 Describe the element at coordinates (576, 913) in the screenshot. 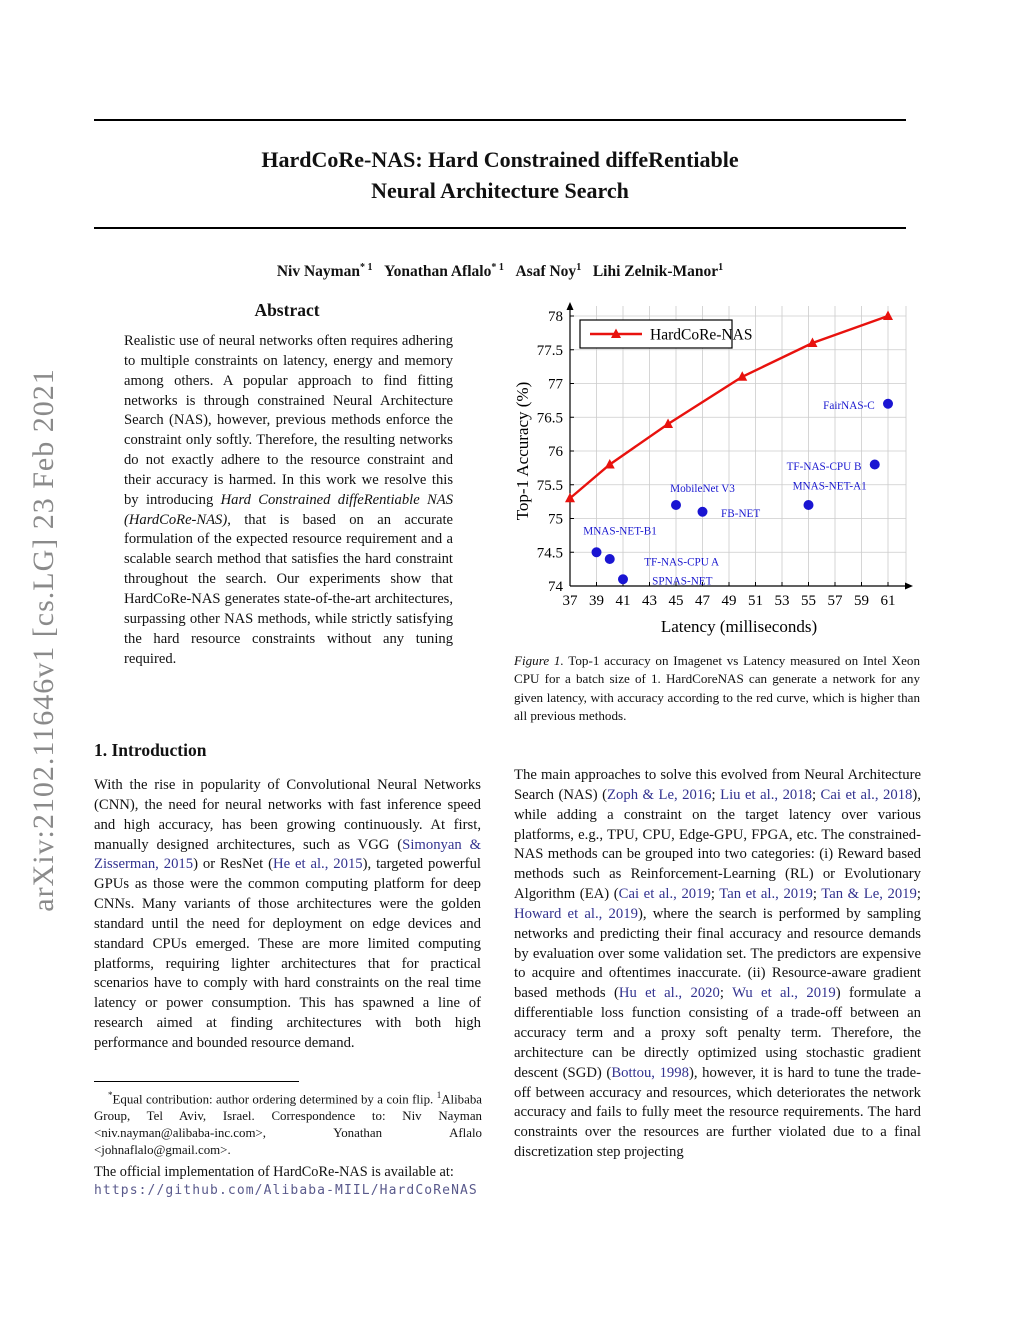

I see `citation-link: Howard et al., 2019` at that location.